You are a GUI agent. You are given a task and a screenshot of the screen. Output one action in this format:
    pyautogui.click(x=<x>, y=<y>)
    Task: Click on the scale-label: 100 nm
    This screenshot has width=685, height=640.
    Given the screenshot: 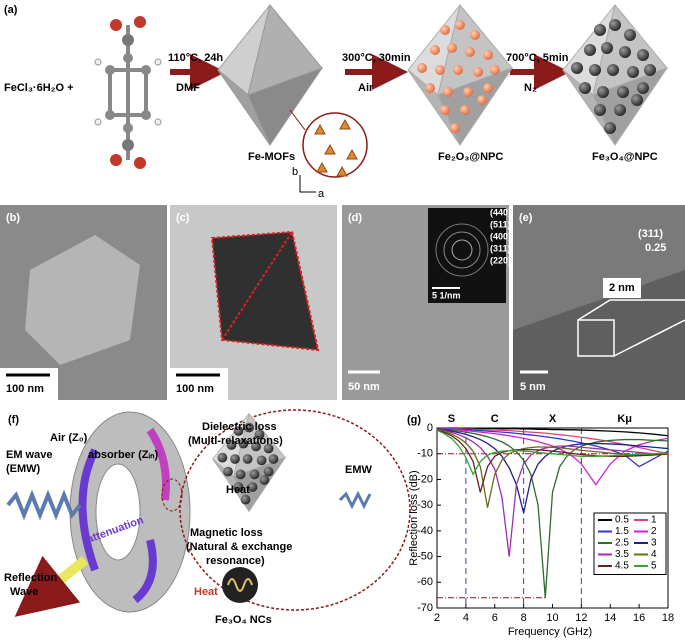 What is the action you would take?
    pyautogui.click(x=25, y=389)
    